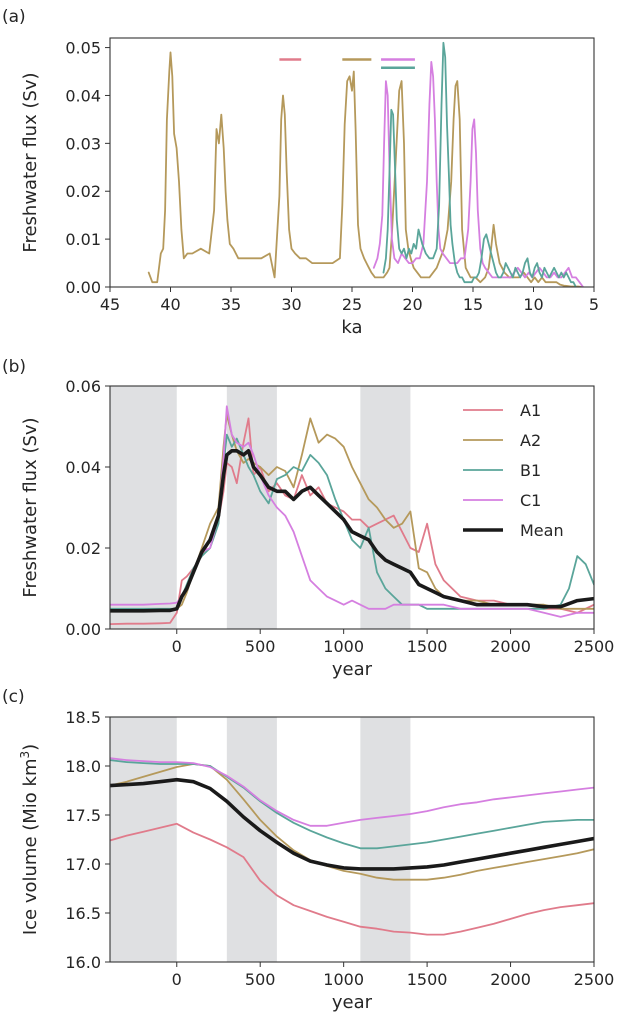 The width and height of the screenshot is (618, 1027). What do you see at coordinates (83, 95) in the screenshot?
I see `panel-a-y-tick-label: 0.04` at bounding box center [83, 95].